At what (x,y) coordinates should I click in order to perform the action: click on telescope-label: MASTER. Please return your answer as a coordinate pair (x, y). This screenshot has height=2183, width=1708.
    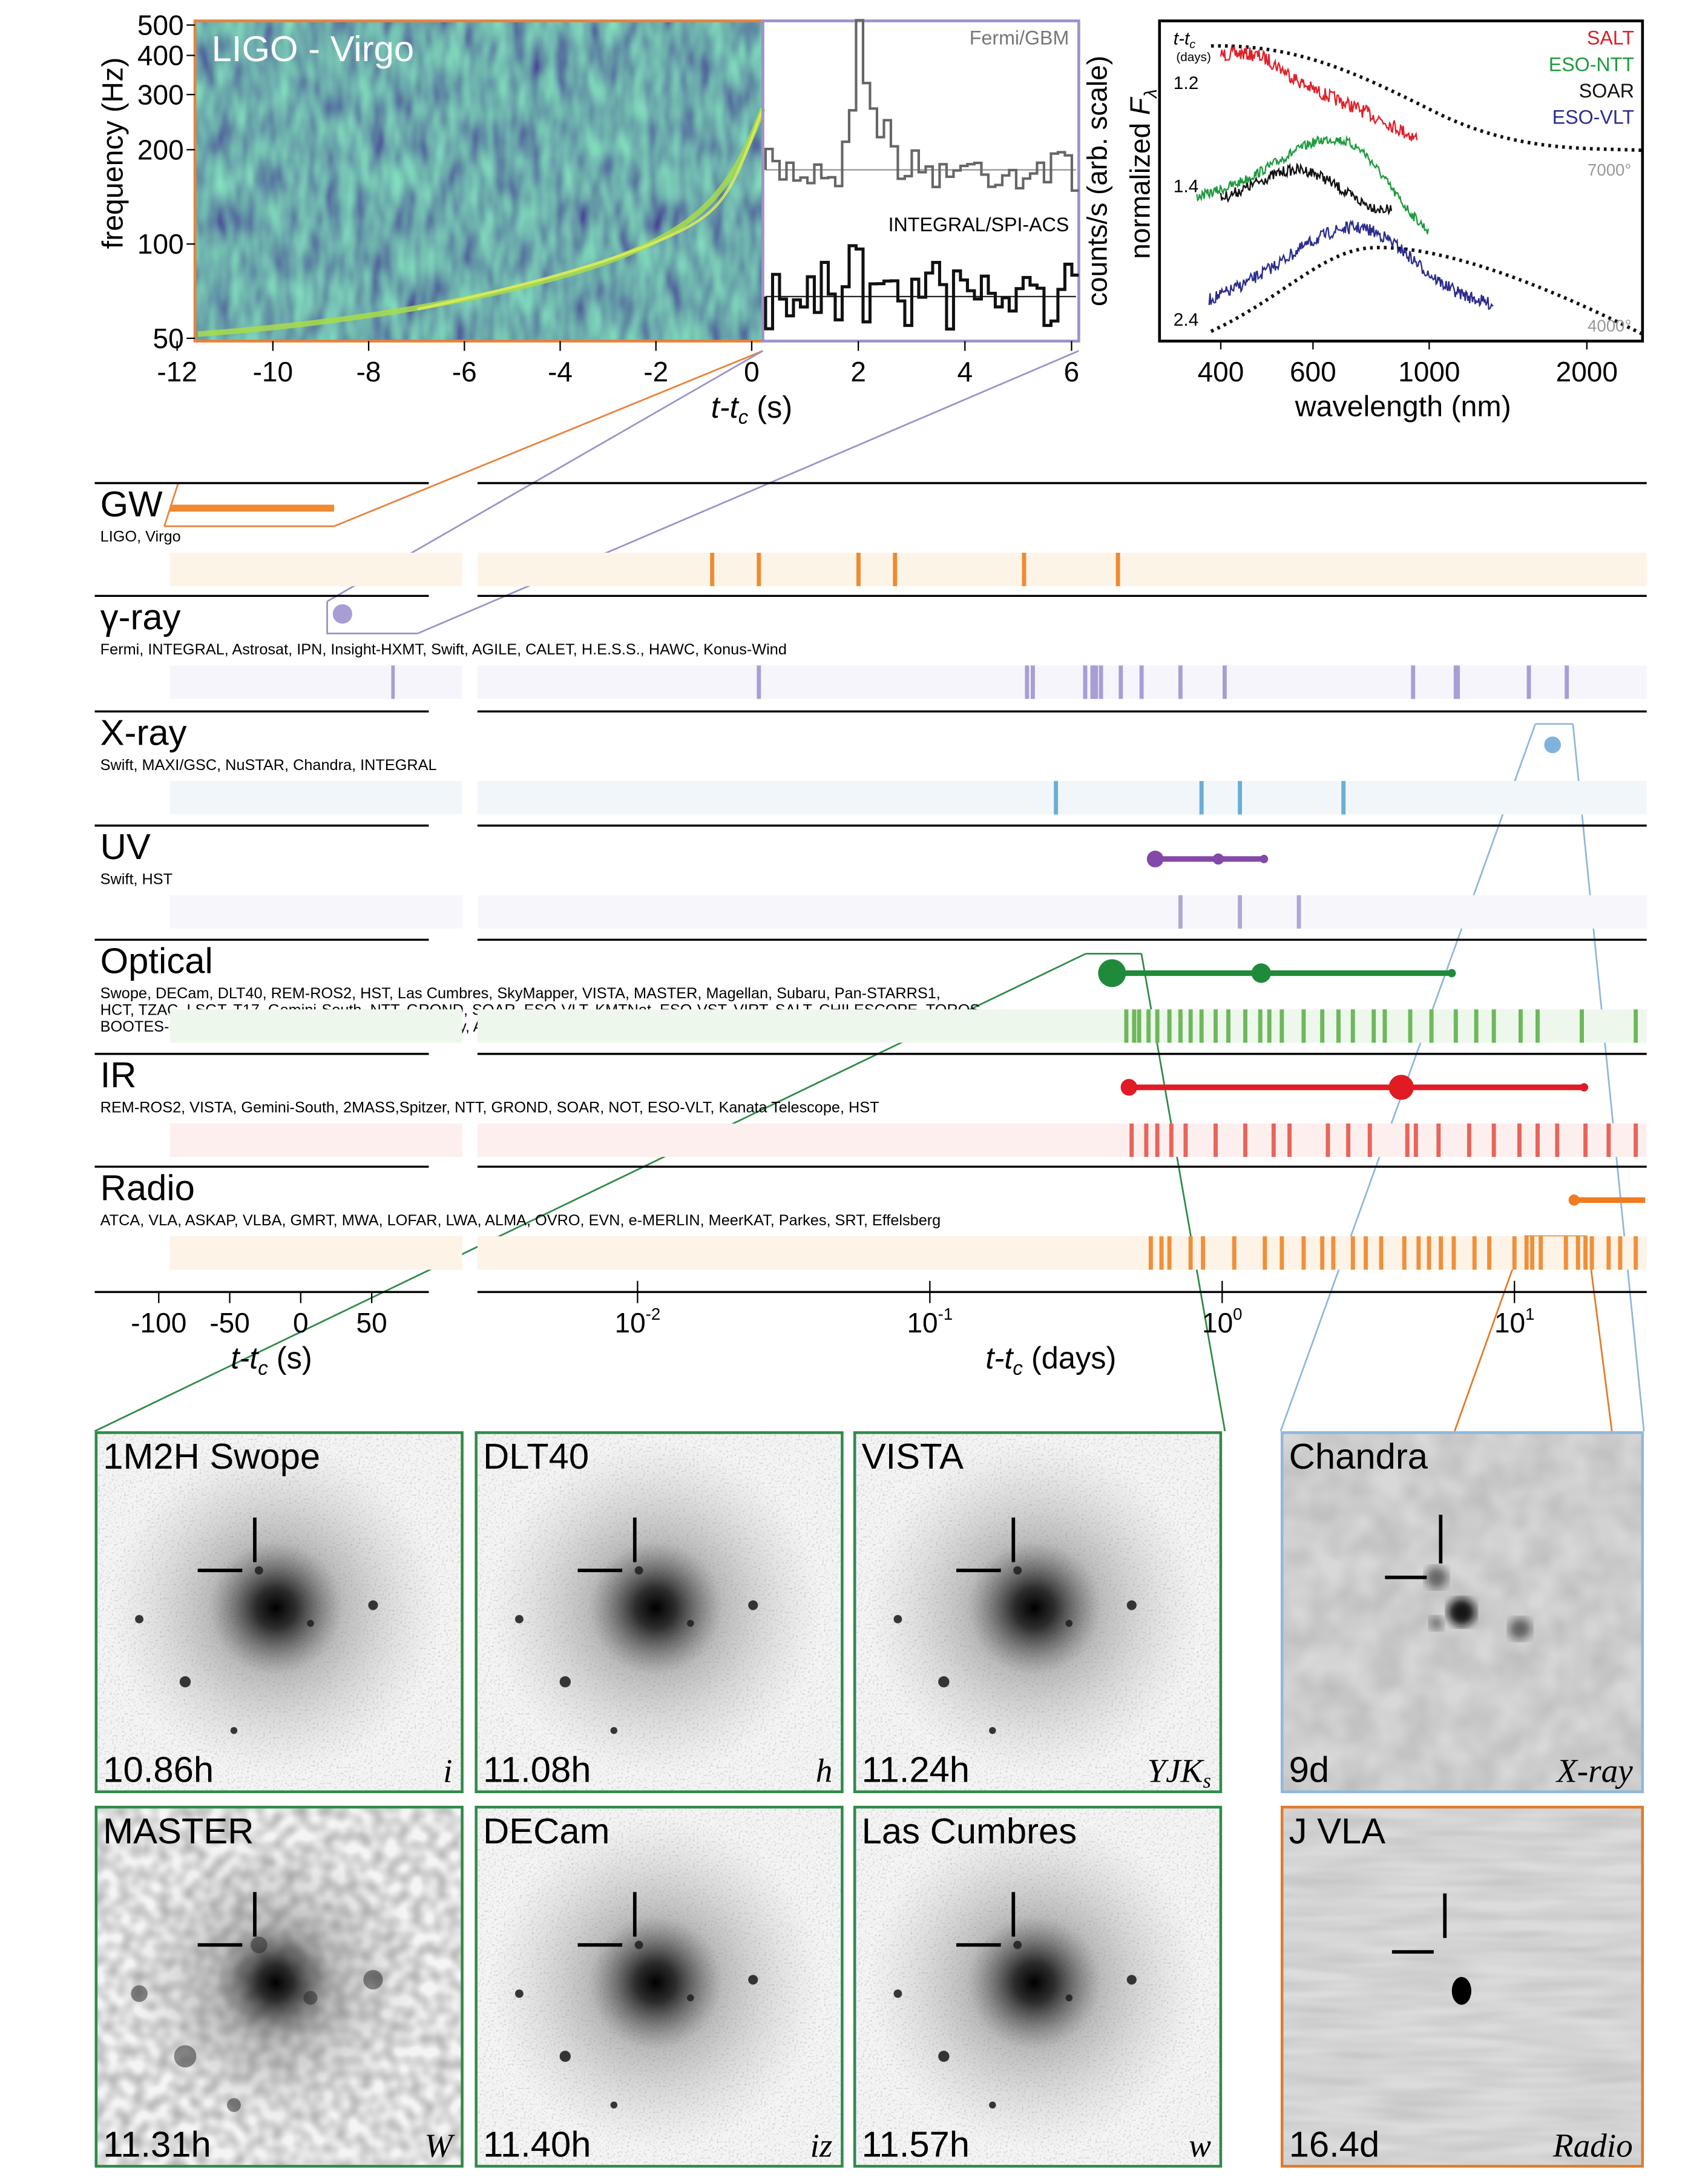
    Looking at the image, I should click on (178, 1831).